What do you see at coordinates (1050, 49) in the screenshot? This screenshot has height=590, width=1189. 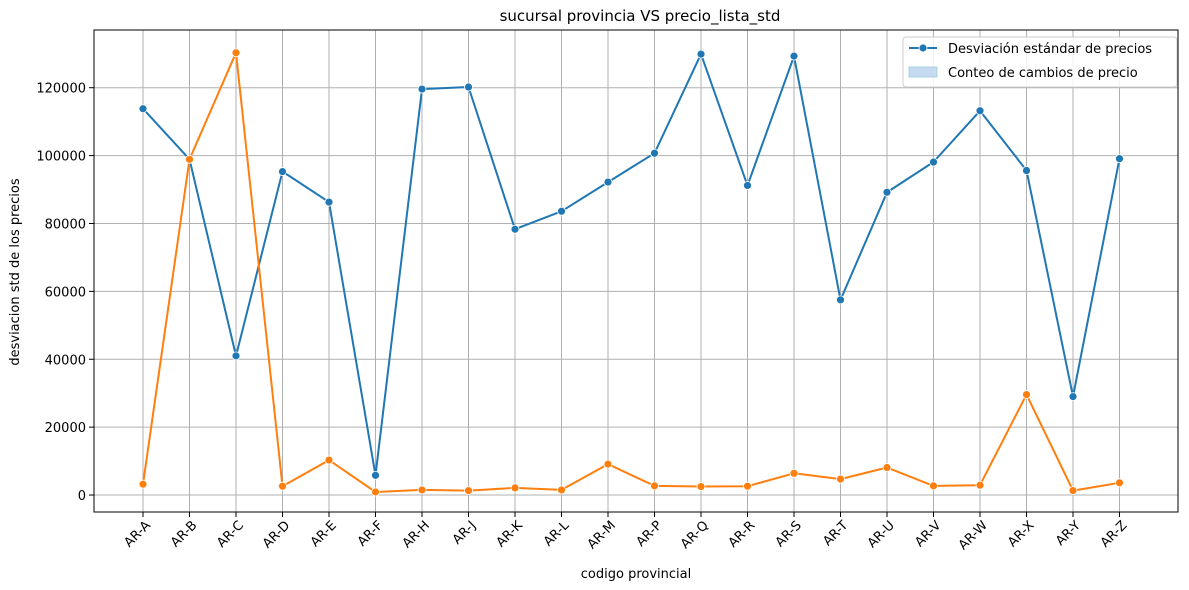 I see `legend-label-std: Desviación estándar de precios` at bounding box center [1050, 49].